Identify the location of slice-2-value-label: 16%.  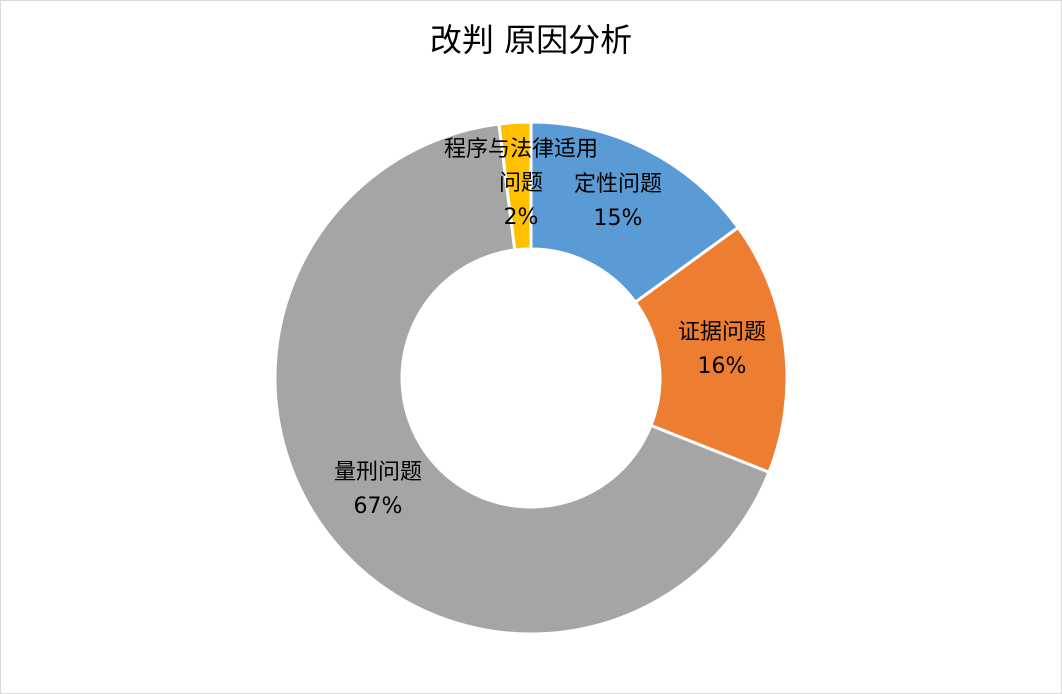
(722, 366).